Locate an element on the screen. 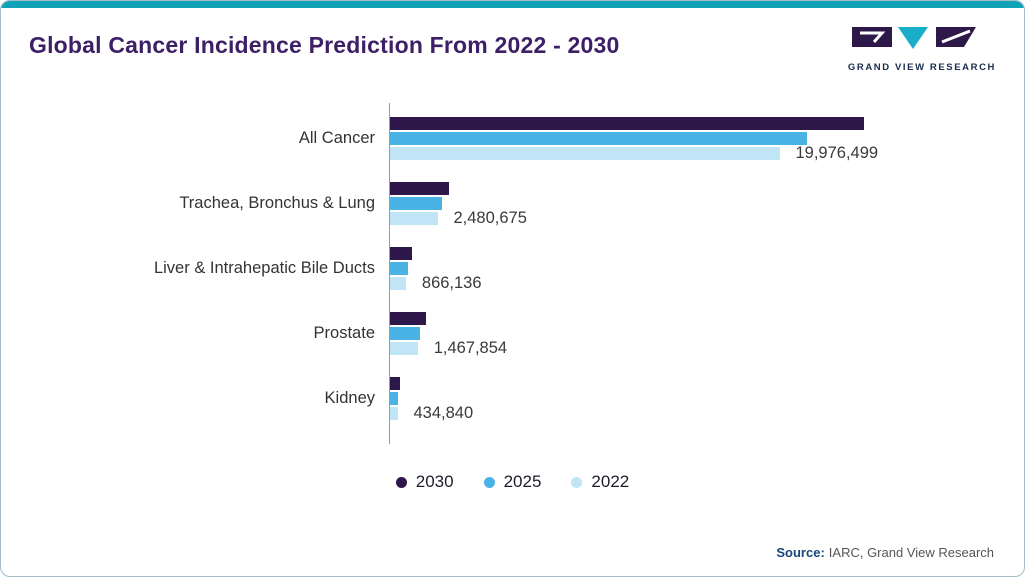 This screenshot has height=577, width=1025. bar-group: 2,480,675 is located at coordinates (458, 204).